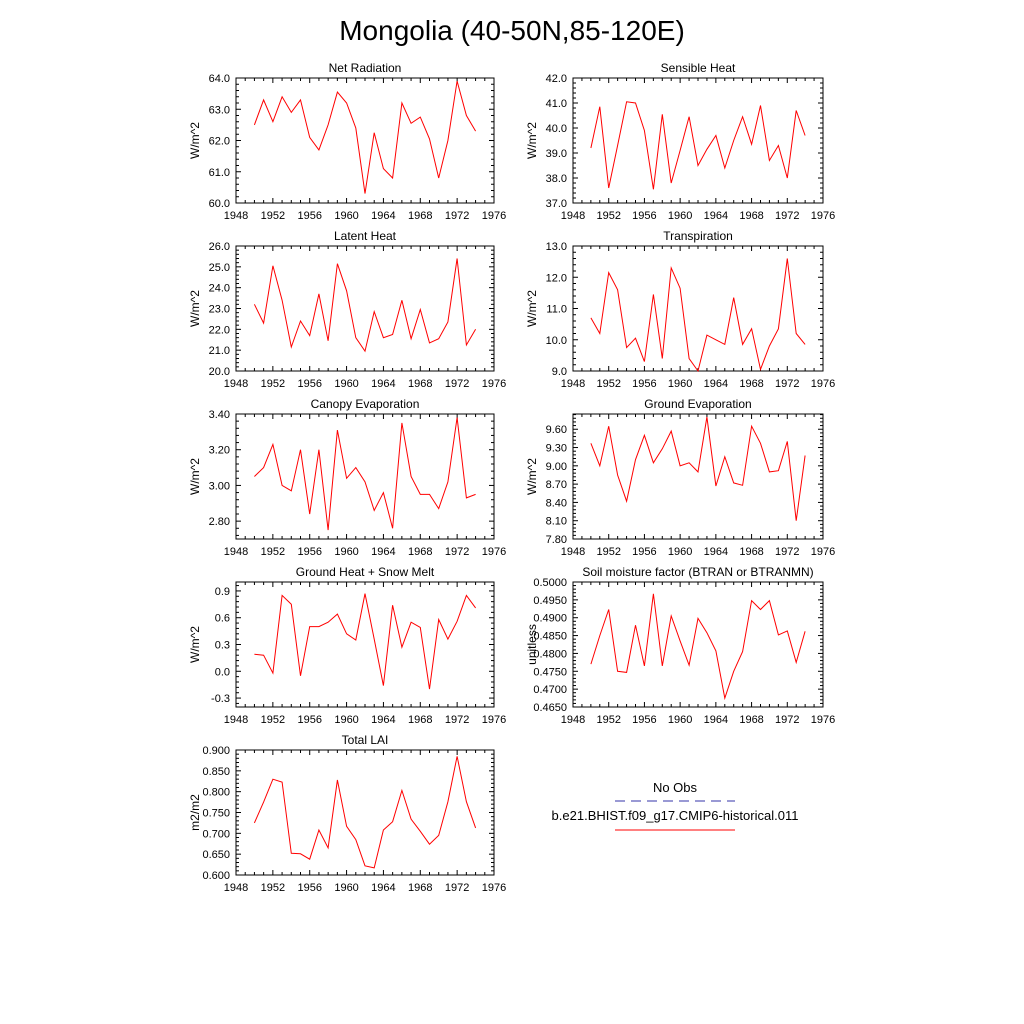 This screenshot has height=1024, width=1024. Describe the element at coordinates (195, 812) in the screenshot. I see `y-axis-label: m2/m2` at that location.